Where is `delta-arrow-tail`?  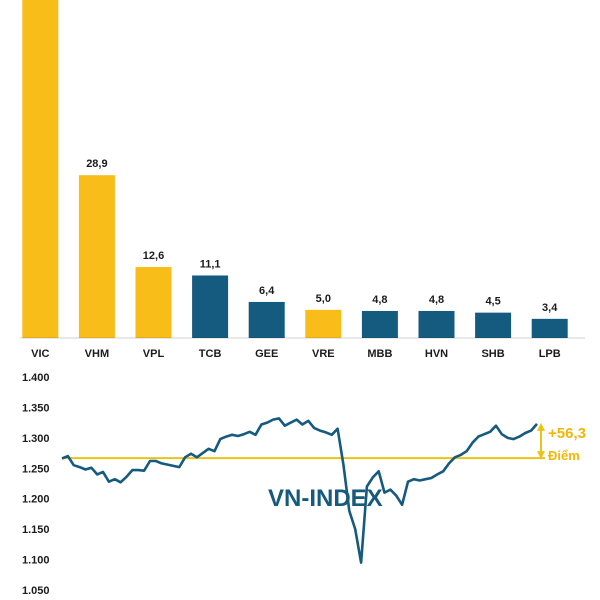 delta-arrow-tail is located at coordinates (541, 455).